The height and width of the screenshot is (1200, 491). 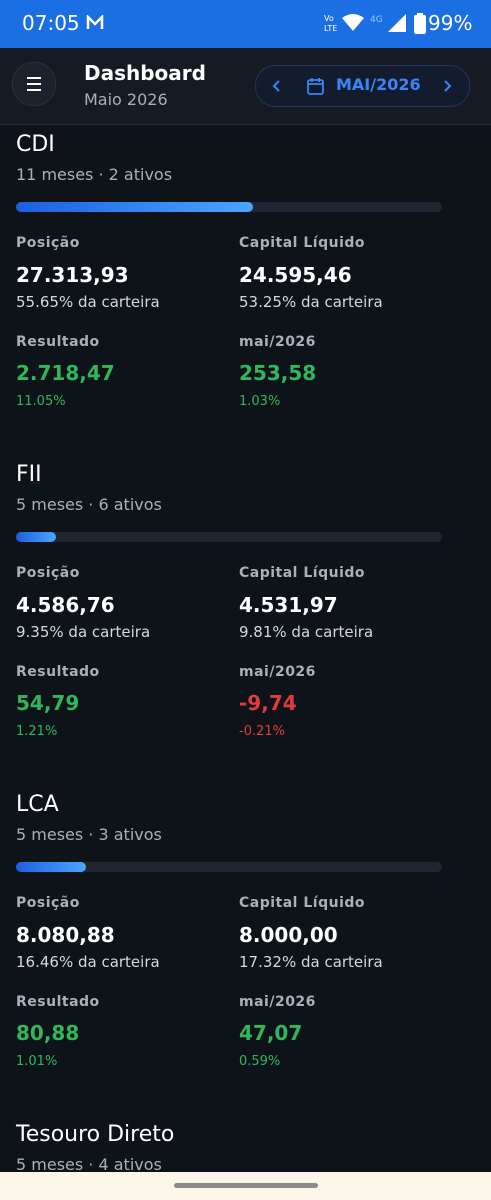 What do you see at coordinates (37, 1061) in the screenshot?
I see `field-percent: 1.01%` at bounding box center [37, 1061].